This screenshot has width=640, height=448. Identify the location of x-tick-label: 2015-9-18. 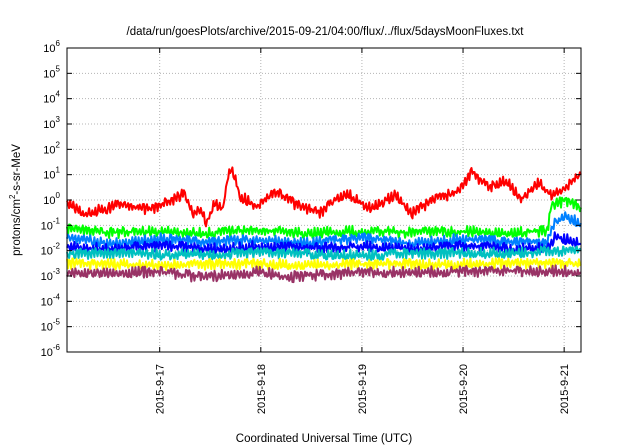
(262, 389).